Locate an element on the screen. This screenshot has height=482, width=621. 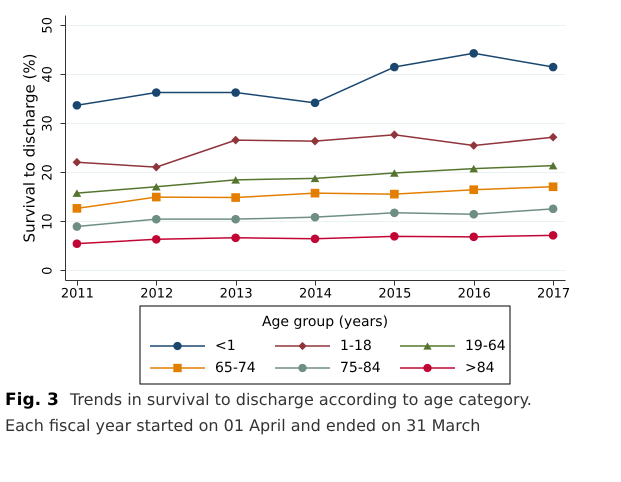
legend-label: <1 is located at coordinates (225, 346).